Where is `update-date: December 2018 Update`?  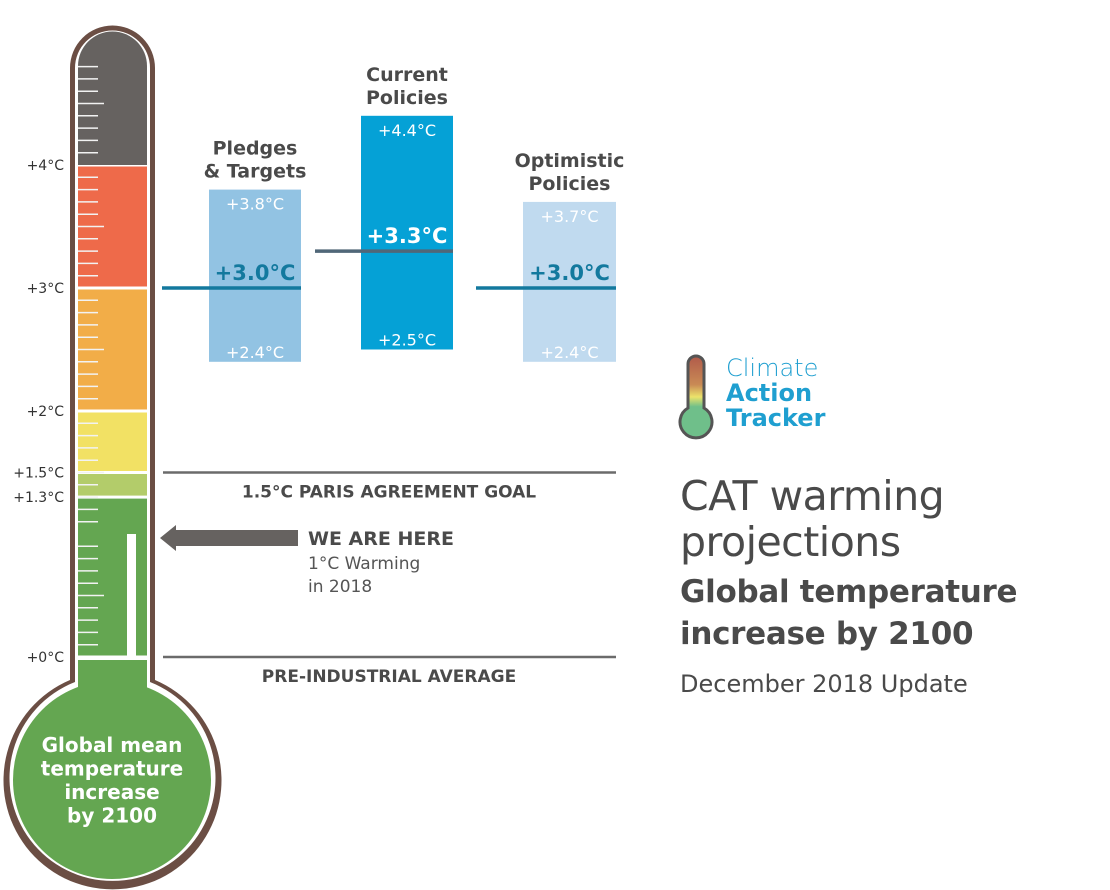 update-date: December 2018 Update is located at coordinates (824, 684).